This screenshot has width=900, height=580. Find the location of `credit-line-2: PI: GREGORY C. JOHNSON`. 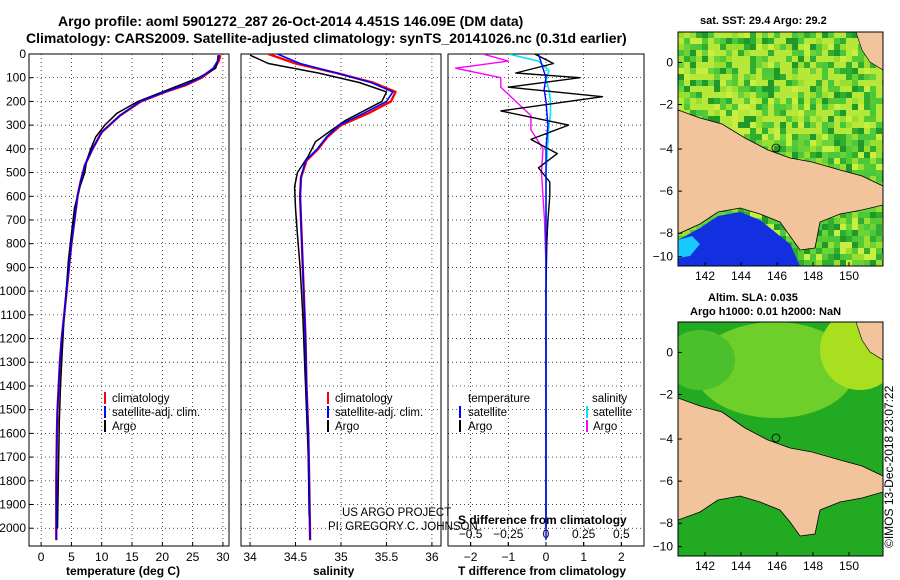

credit-line-2: PI: GREGORY C. JOHNSON is located at coordinates (403, 527).